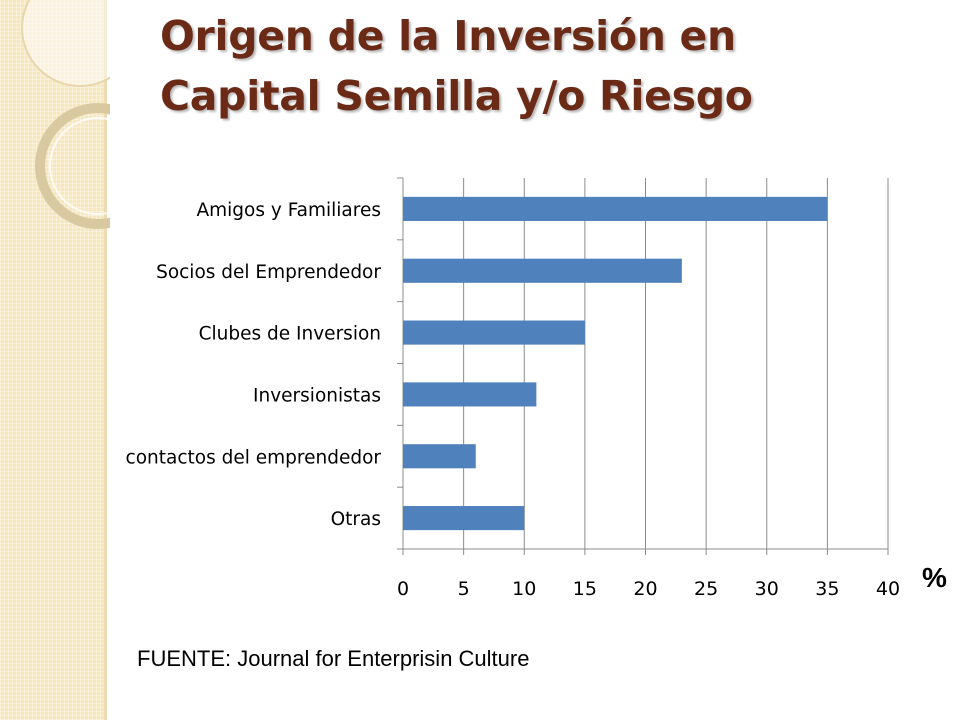 The height and width of the screenshot is (720, 960). I want to click on slide-title-line-1: Origen de la Inversión en, so click(448, 36).